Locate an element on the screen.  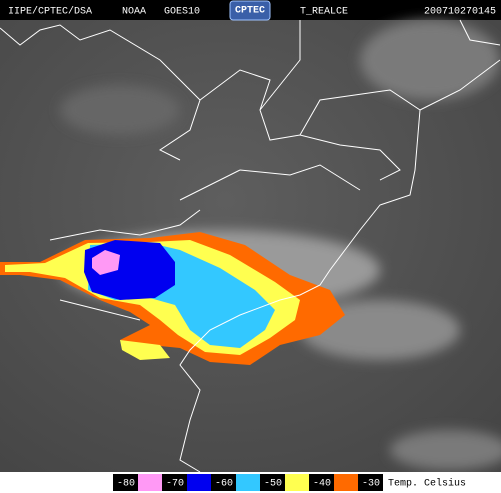
cloud-region is located at coordinates (106, 262).